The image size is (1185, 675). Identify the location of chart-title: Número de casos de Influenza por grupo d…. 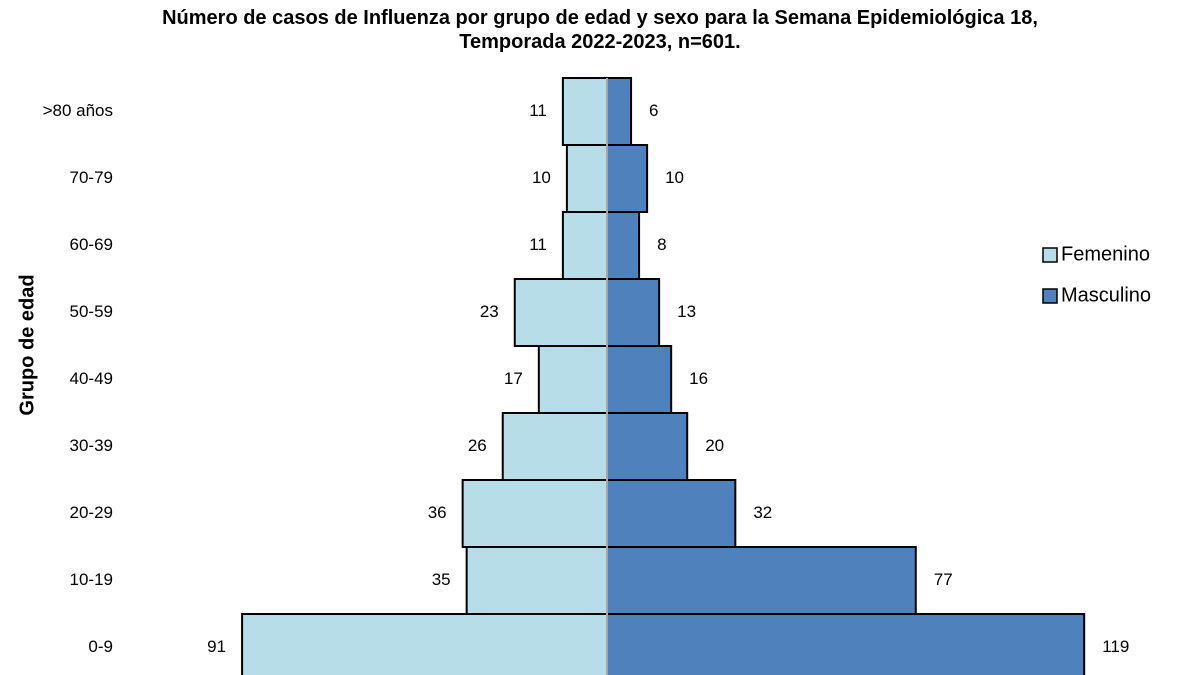
(600, 30).